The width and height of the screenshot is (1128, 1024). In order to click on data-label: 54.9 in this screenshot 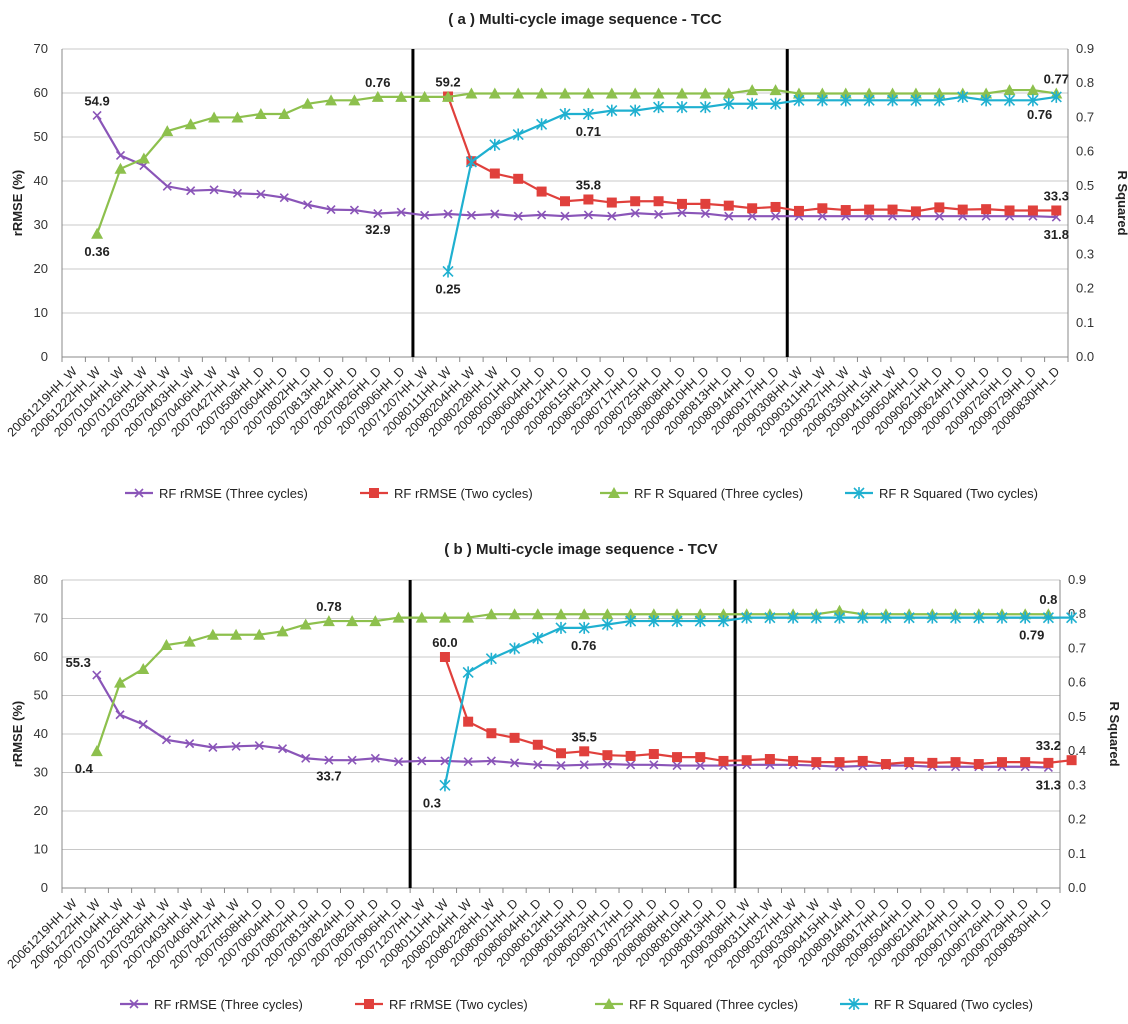, I will do `click(96, 100)`.